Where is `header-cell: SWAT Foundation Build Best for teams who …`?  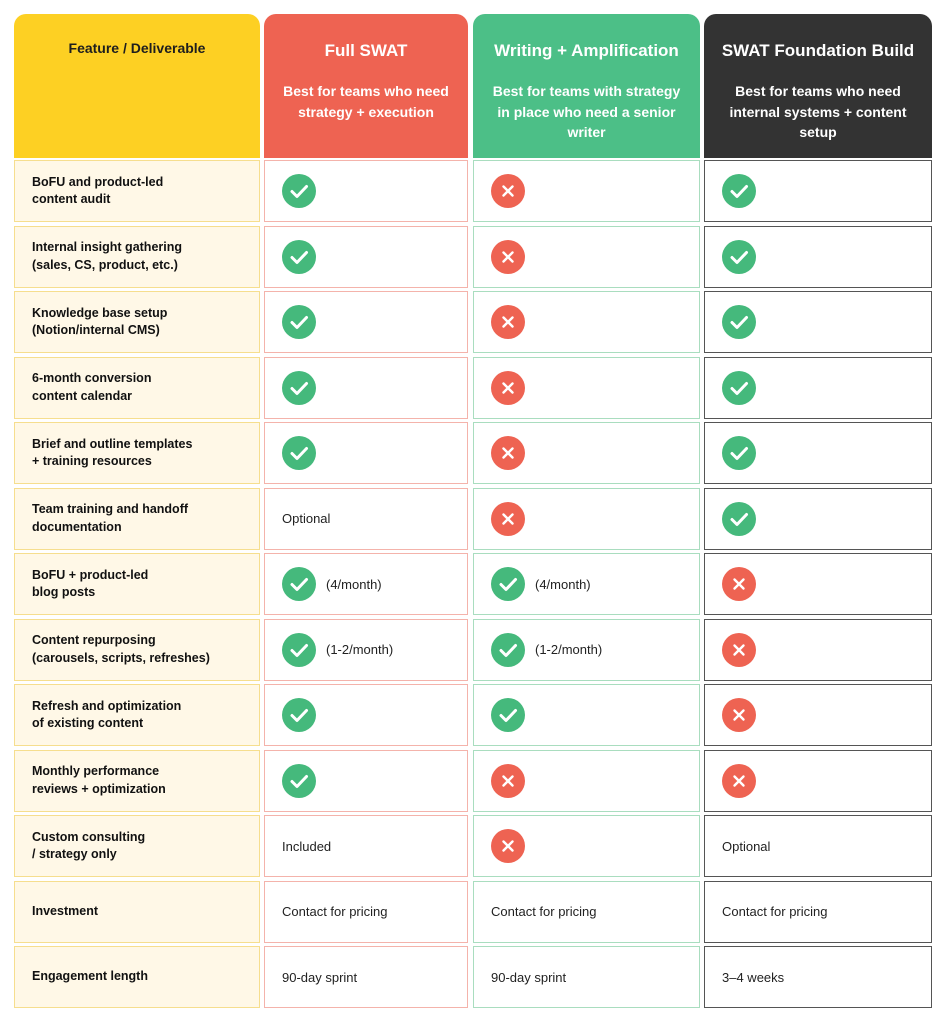 header-cell: SWAT Foundation Build Best for teams who … is located at coordinates (818, 86).